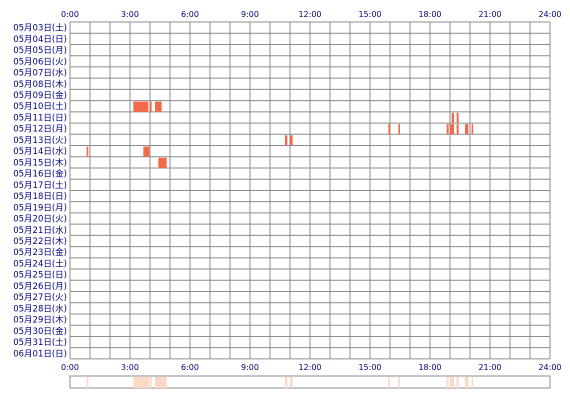 This screenshot has width=570, height=400. I want to click on x-tick-label-top: 9:00, so click(250, 14).